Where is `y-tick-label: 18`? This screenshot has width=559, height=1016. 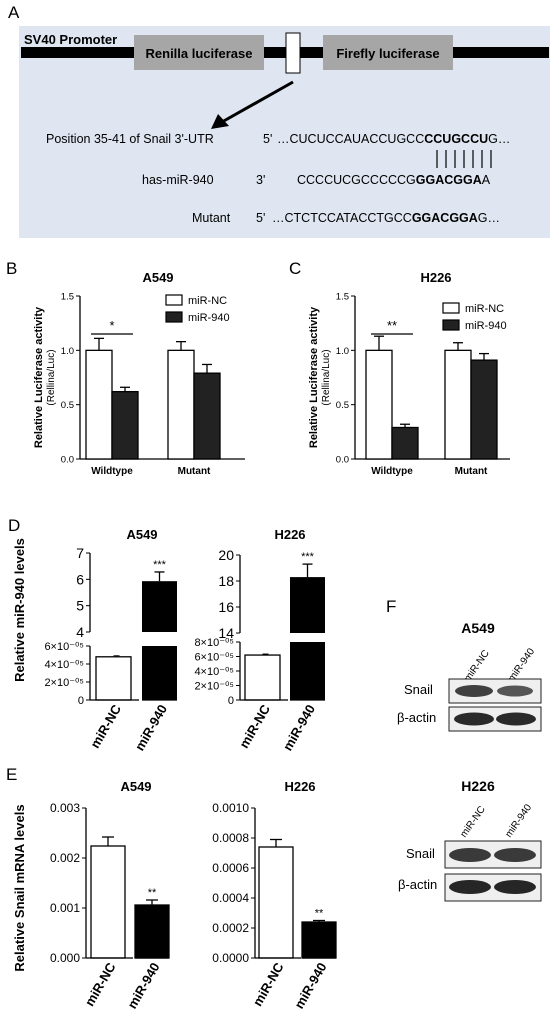
y-tick-label: 18 is located at coordinates (226, 581).